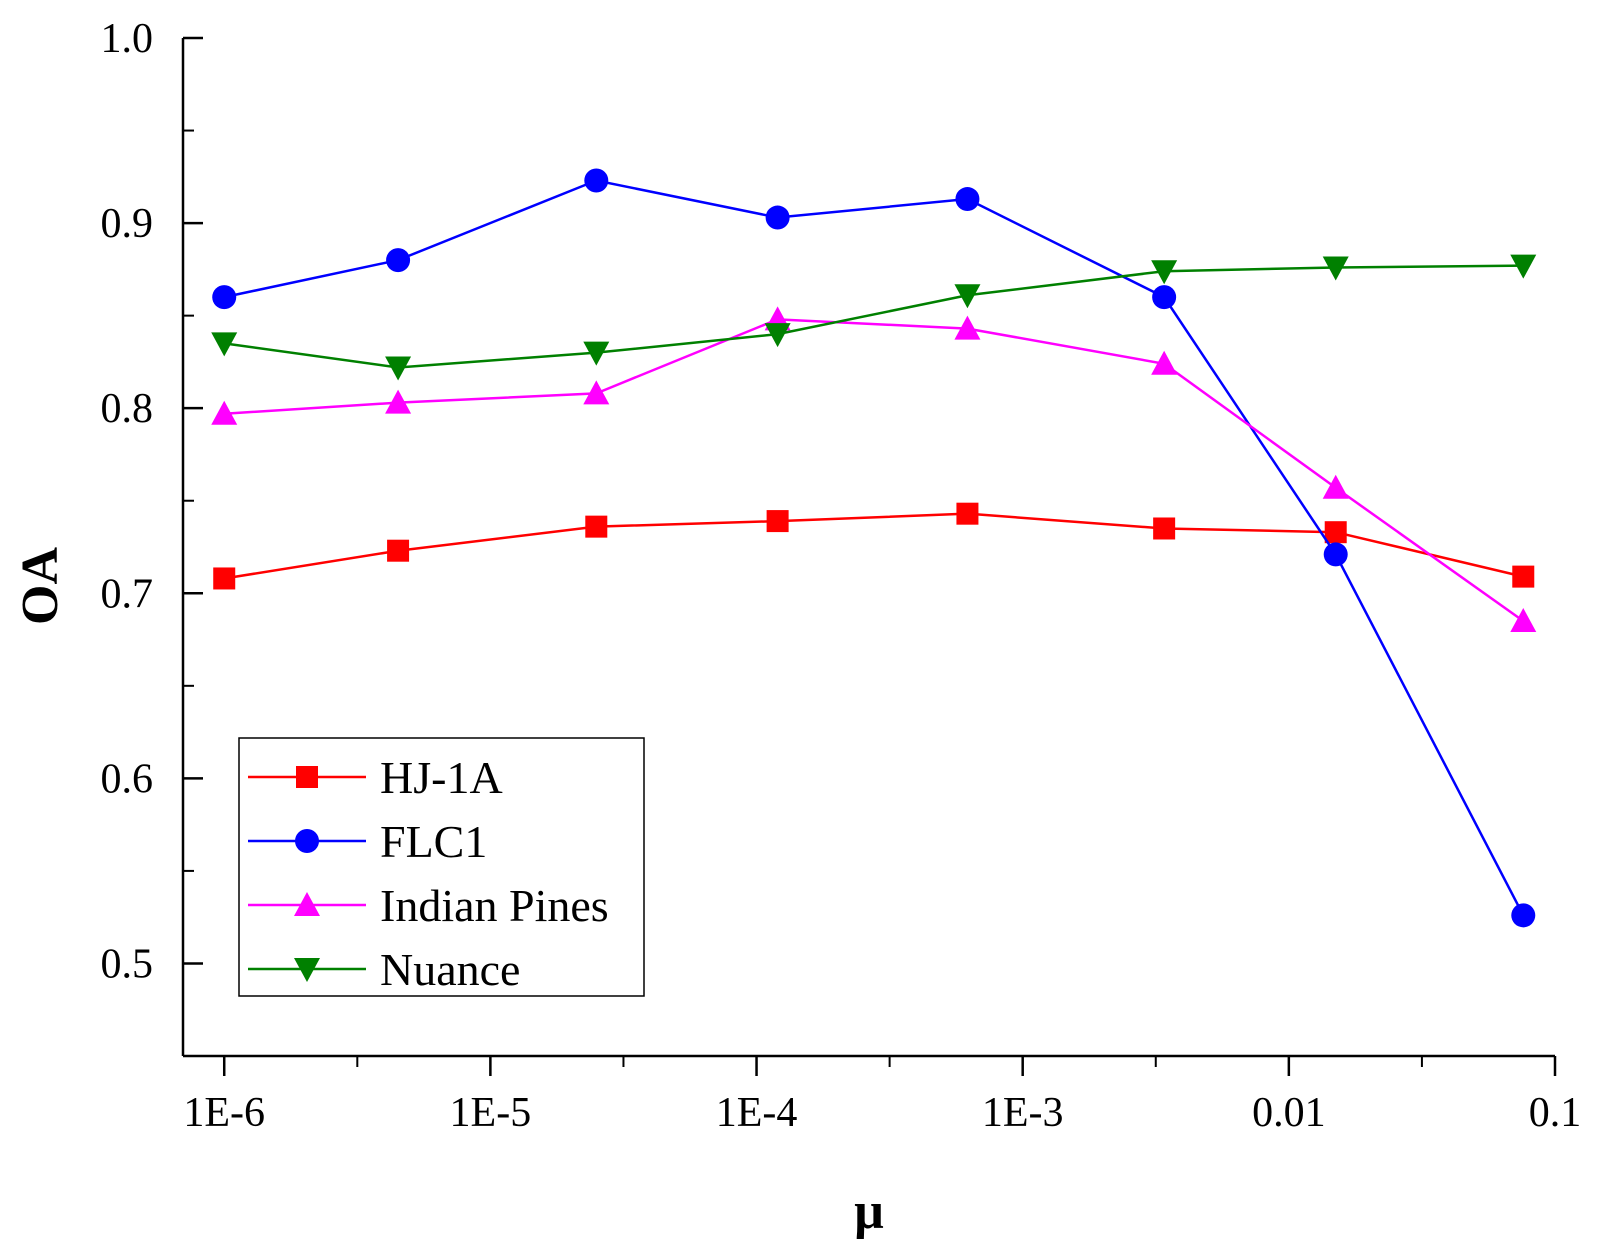  Describe the element at coordinates (127, 39) in the screenshot. I see `y-tick-label: 1.0` at that location.